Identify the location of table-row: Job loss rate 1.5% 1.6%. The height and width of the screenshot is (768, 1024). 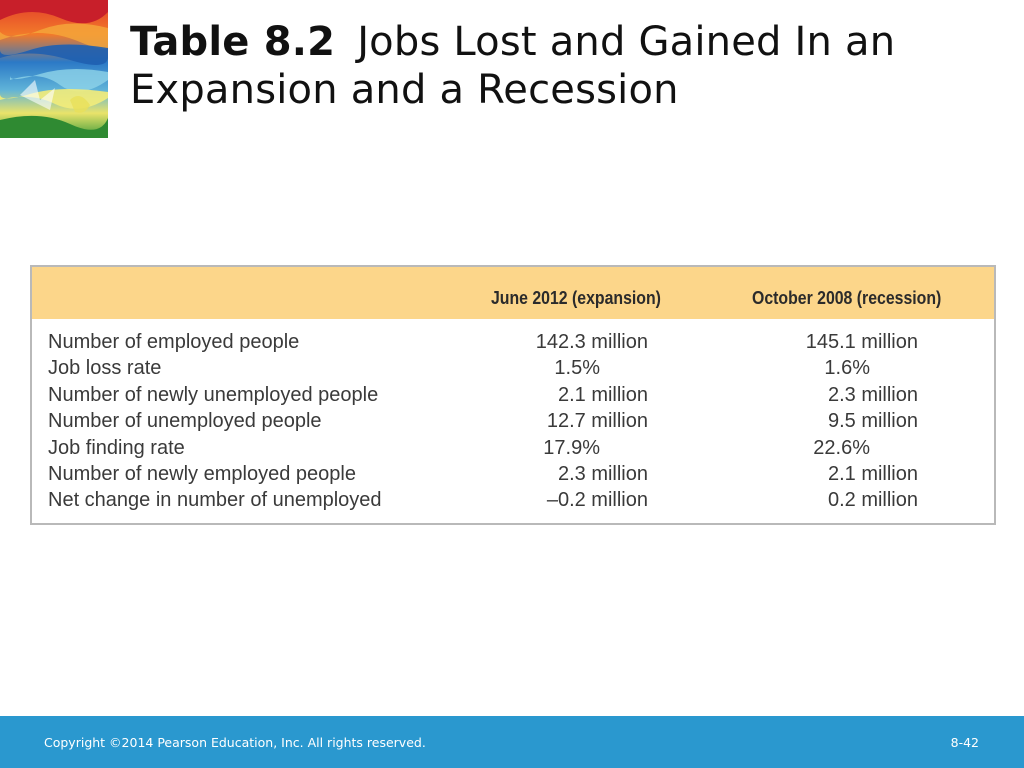
(513, 368).